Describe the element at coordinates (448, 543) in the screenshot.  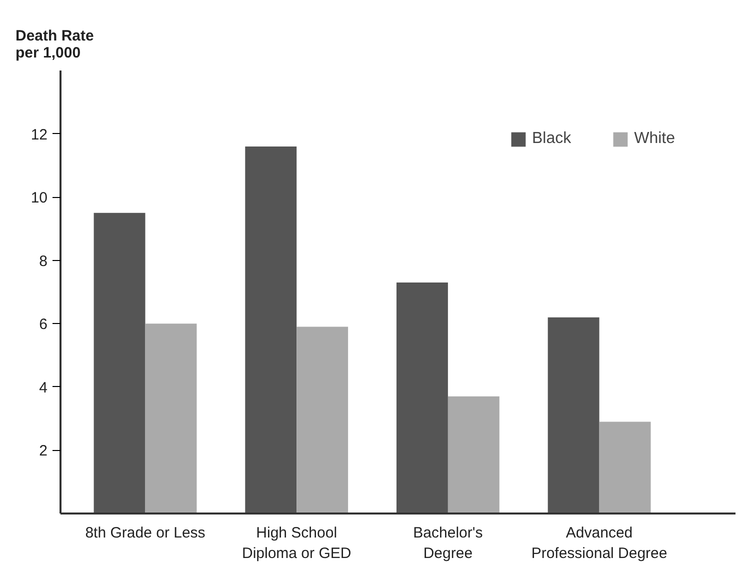
I see `x-tick-label: Bachelor's Degree` at that location.